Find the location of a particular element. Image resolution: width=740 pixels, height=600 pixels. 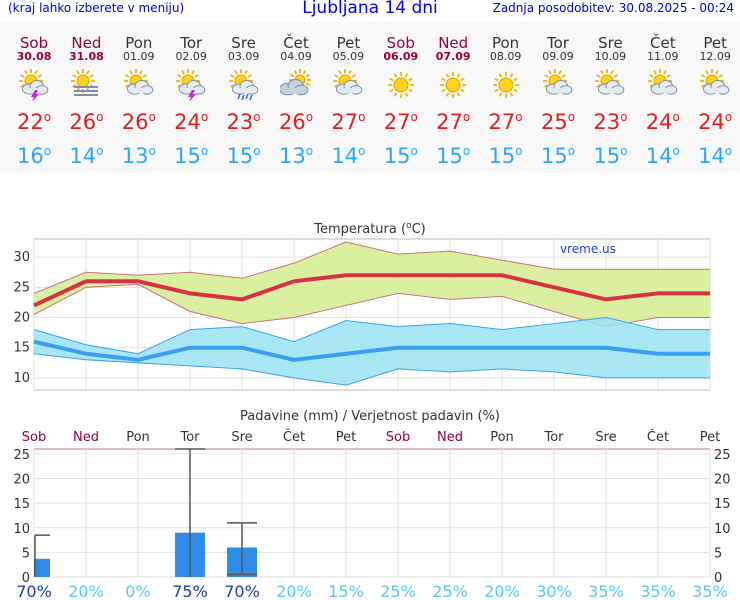

day-column: Ned 31.08 26o 14o is located at coordinates (86, 97).